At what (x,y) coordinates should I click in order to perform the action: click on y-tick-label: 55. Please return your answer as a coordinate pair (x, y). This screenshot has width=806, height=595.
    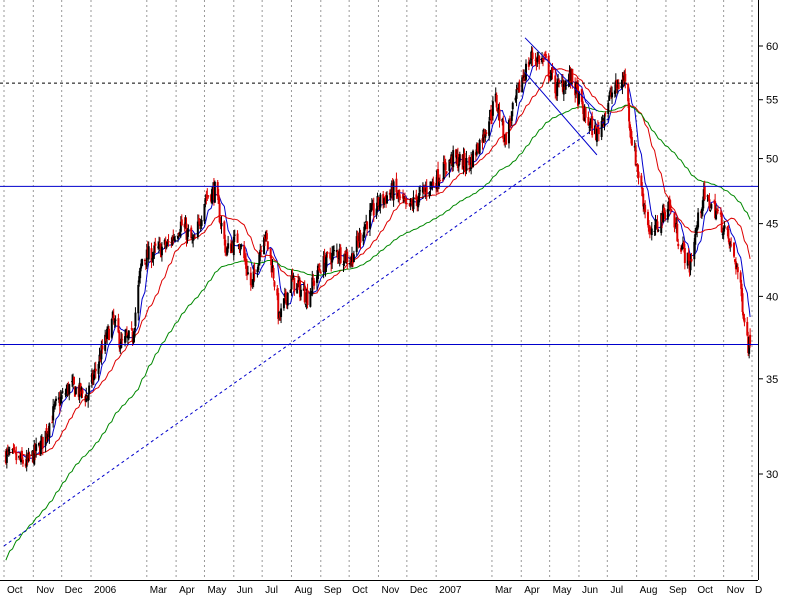
    Looking at the image, I should click on (772, 101).